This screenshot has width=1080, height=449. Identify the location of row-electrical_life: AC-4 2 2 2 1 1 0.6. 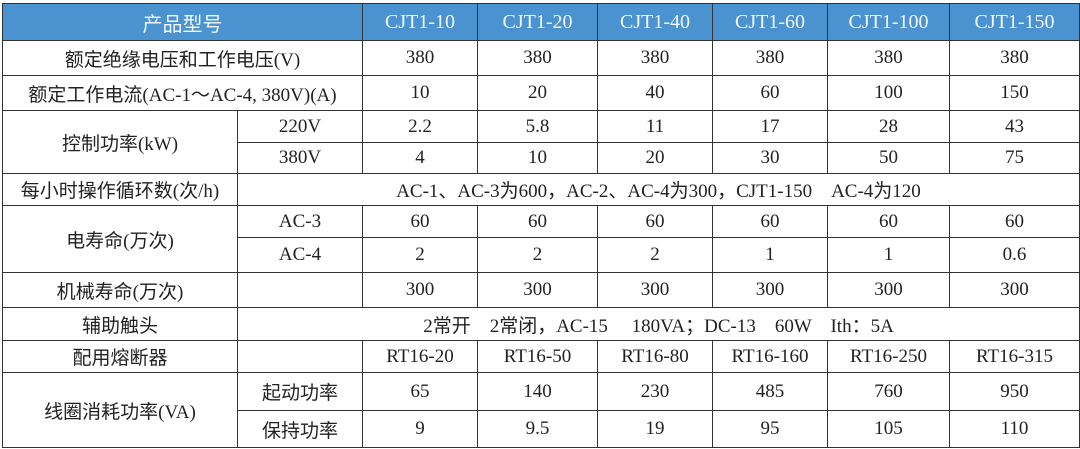
(541, 255).